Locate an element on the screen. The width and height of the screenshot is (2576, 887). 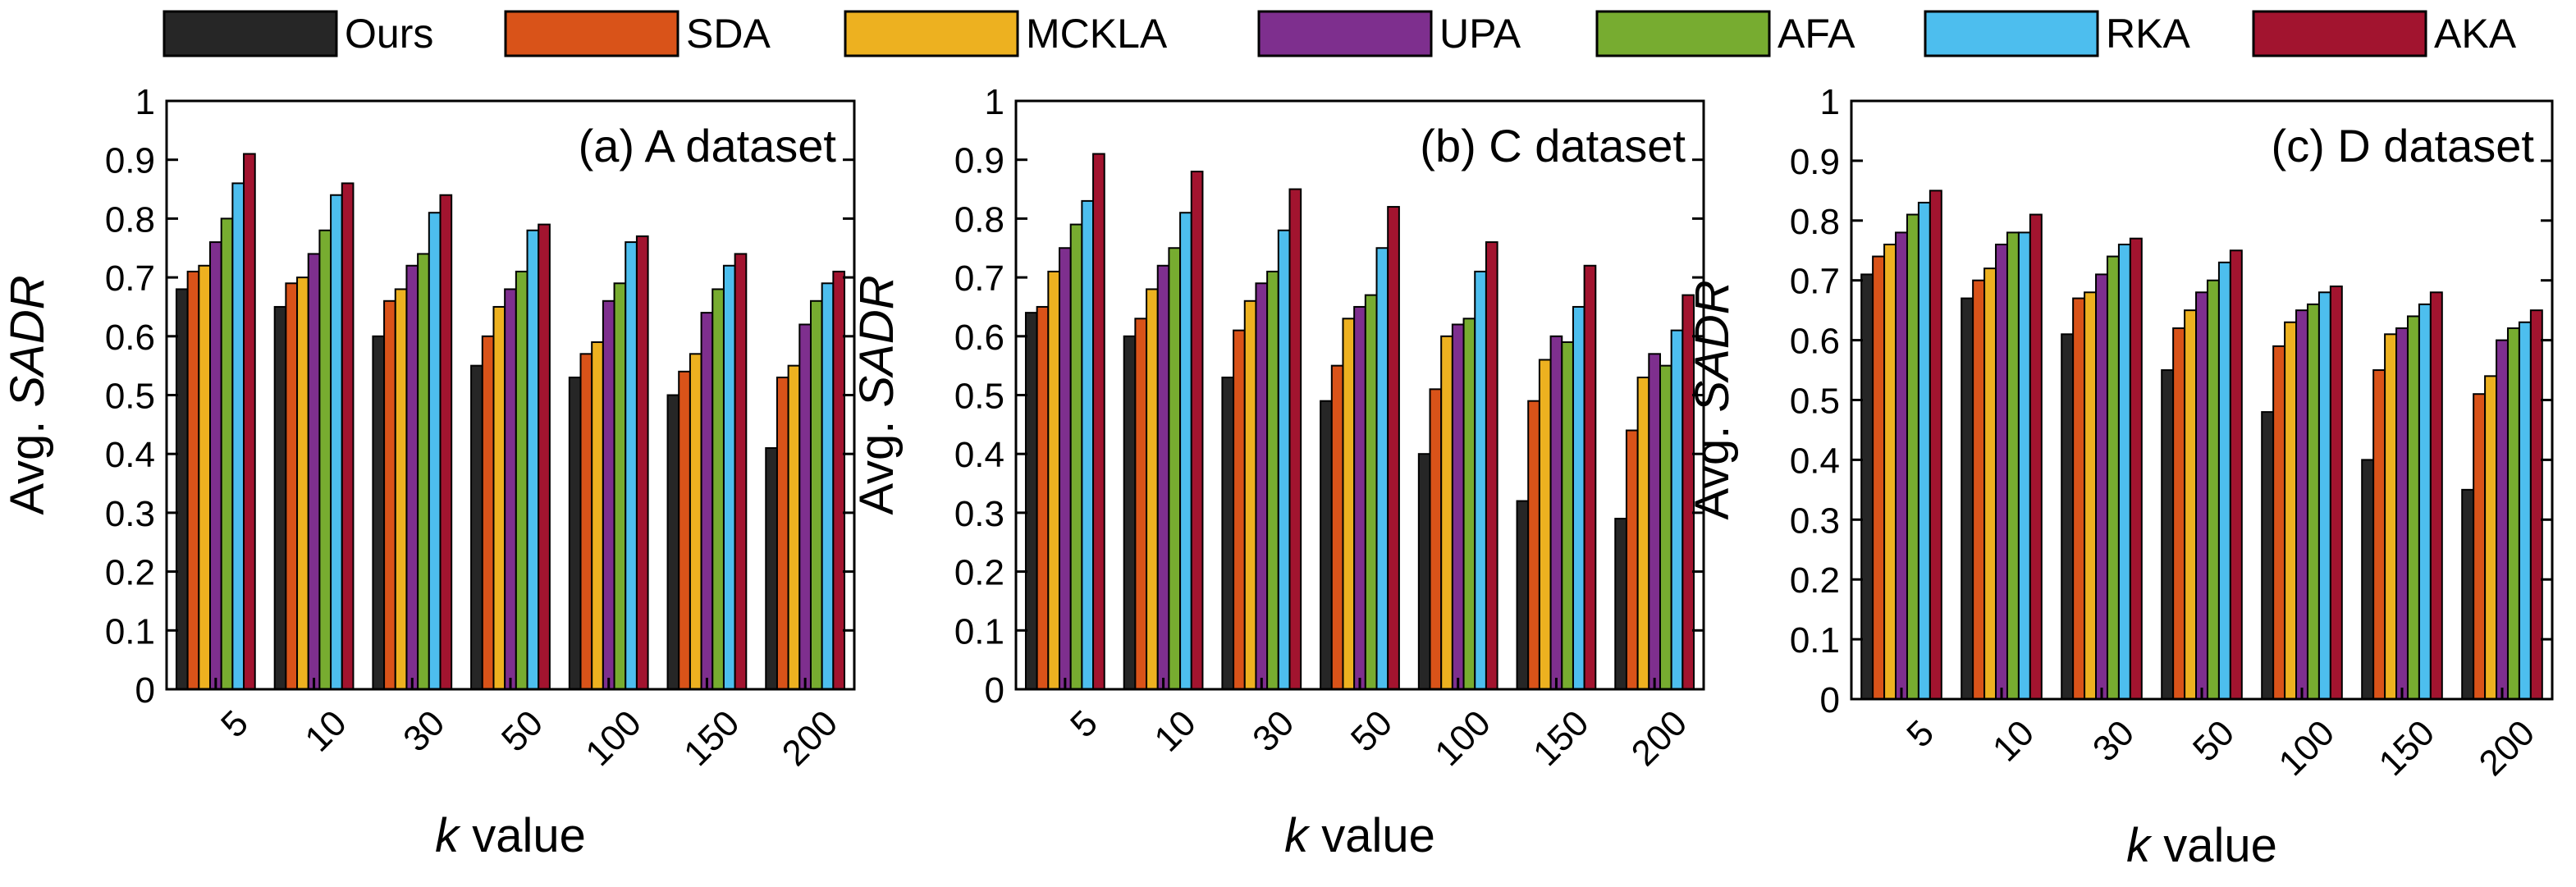
y-tick-label: 0.9 is located at coordinates (979, 161).